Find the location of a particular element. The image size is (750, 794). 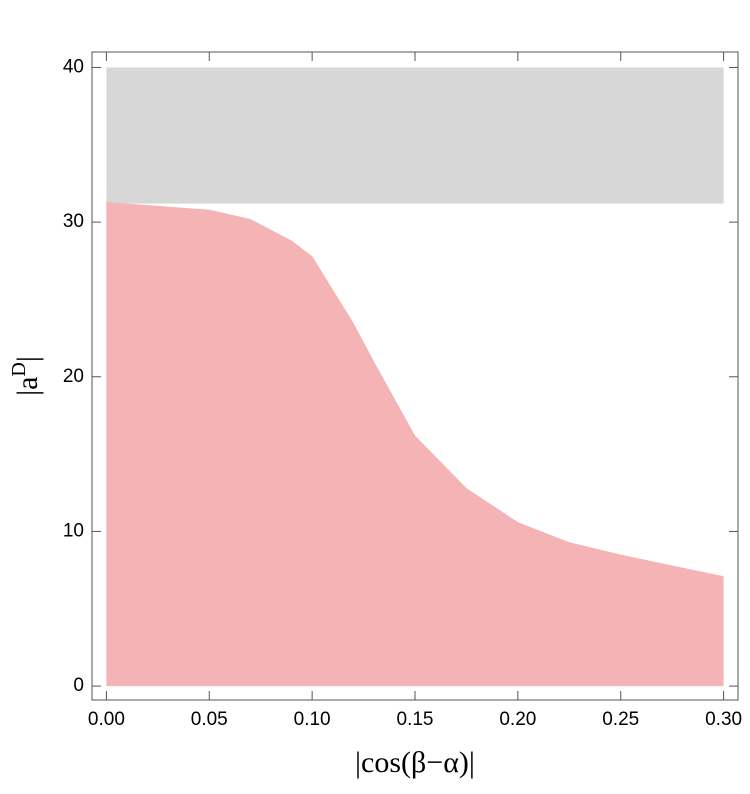

x-tick-label: 0.20 is located at coordinates (517, 719).